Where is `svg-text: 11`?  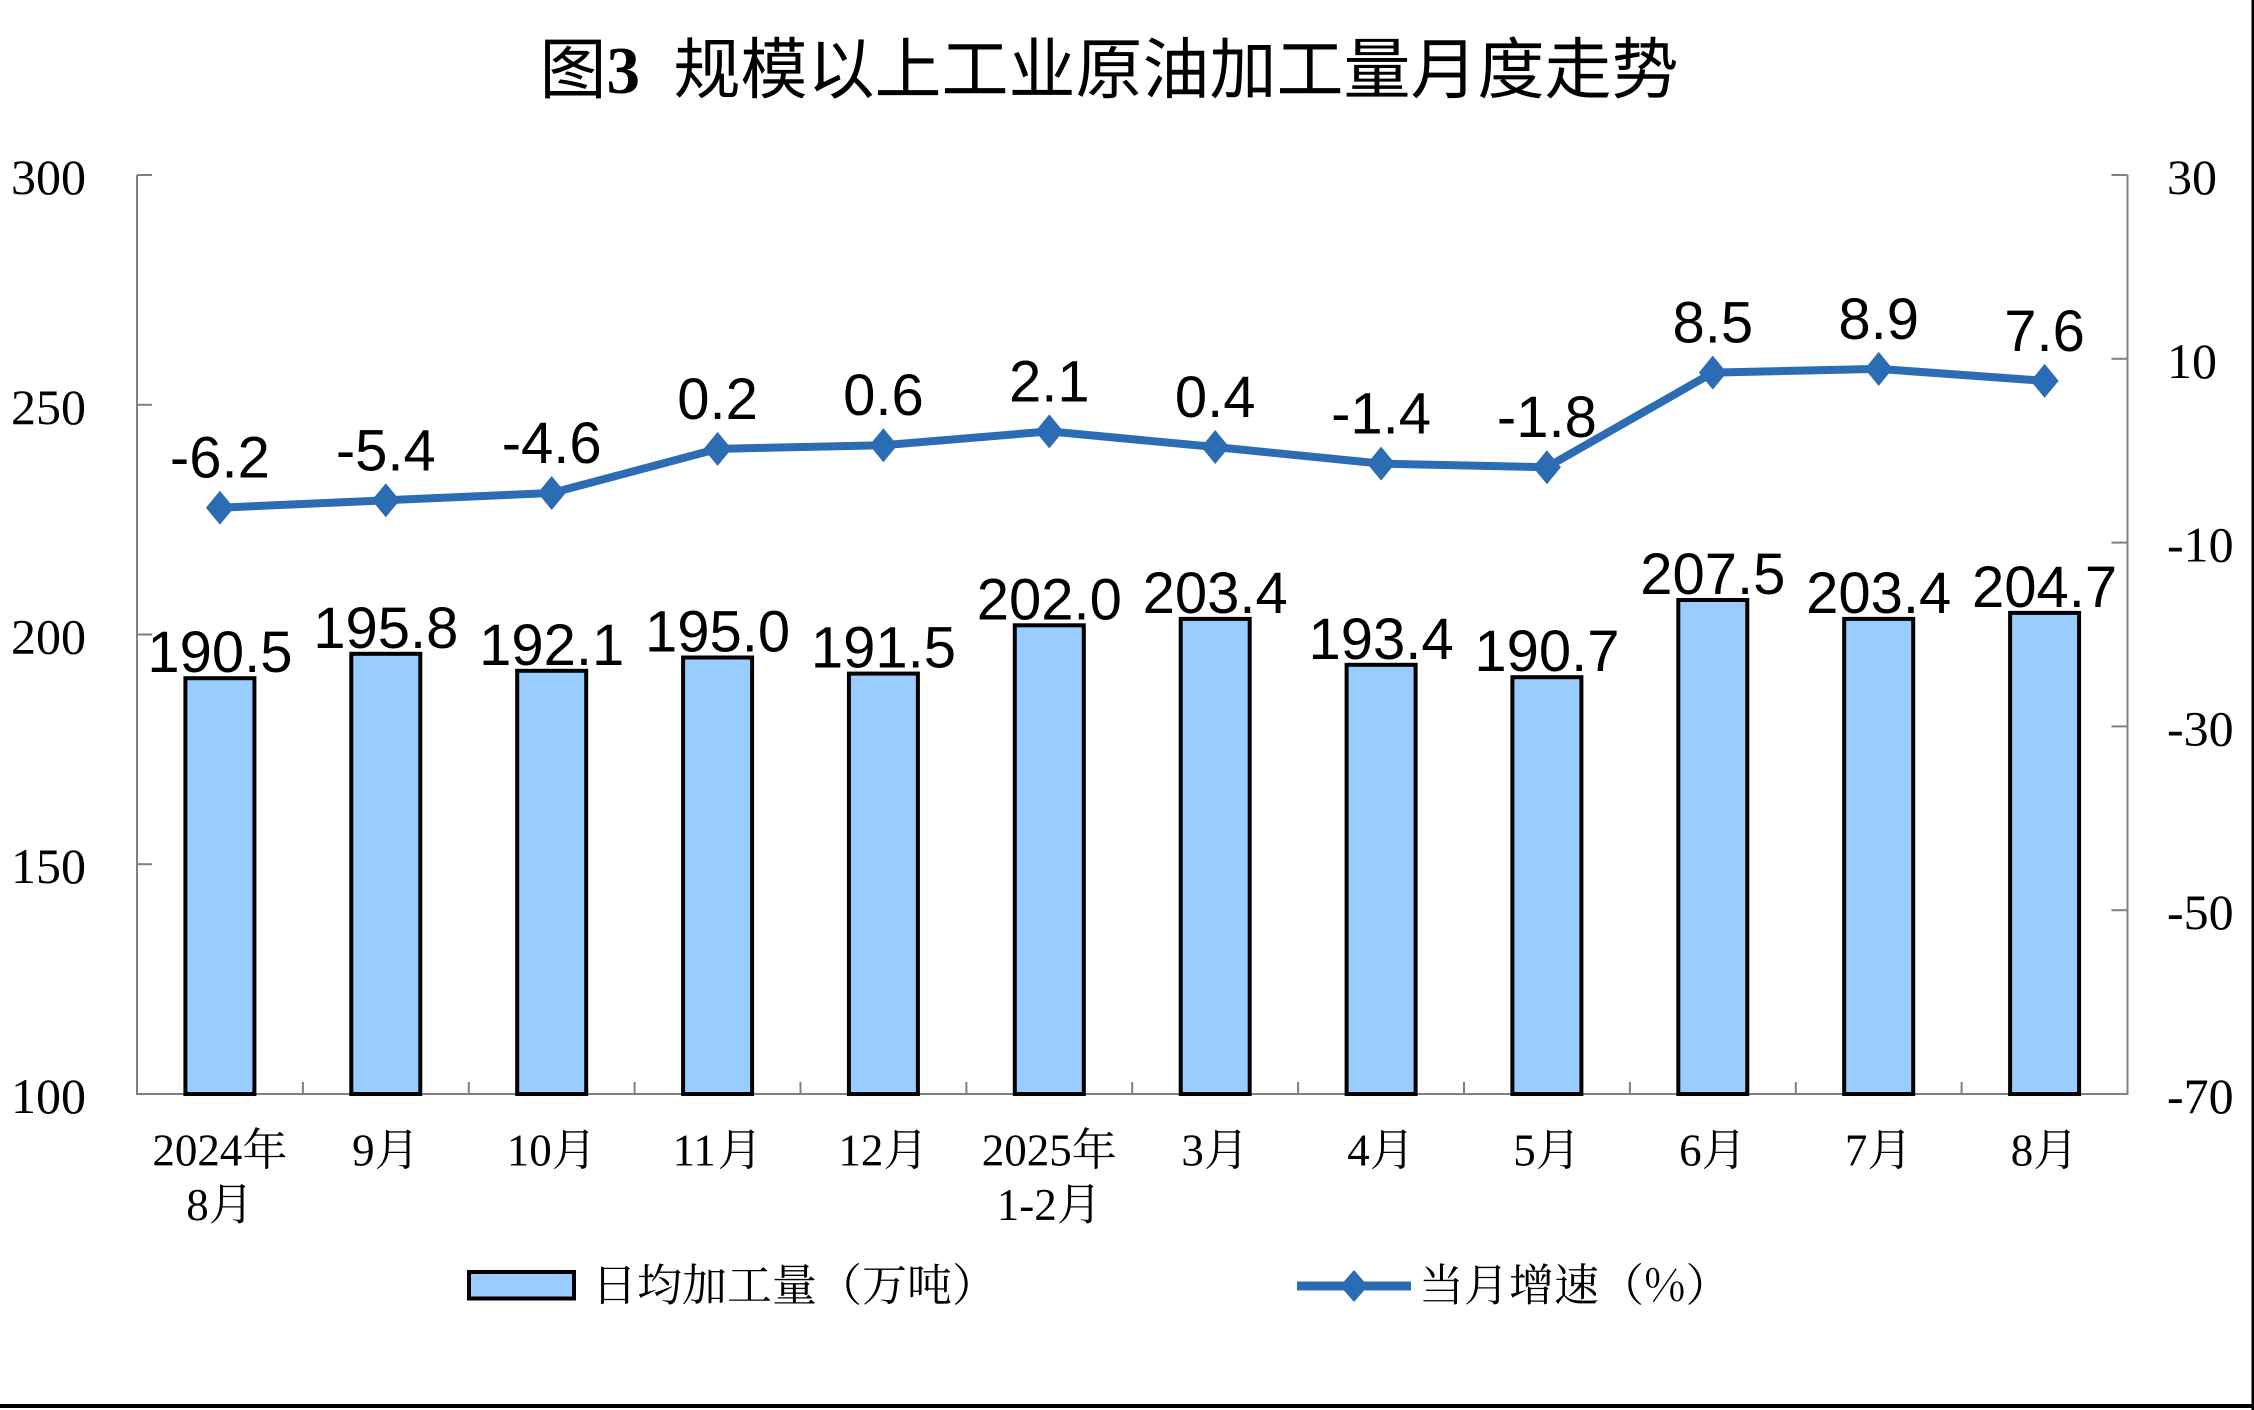
svg-text: 11 is located at coordinates (694, 1151).